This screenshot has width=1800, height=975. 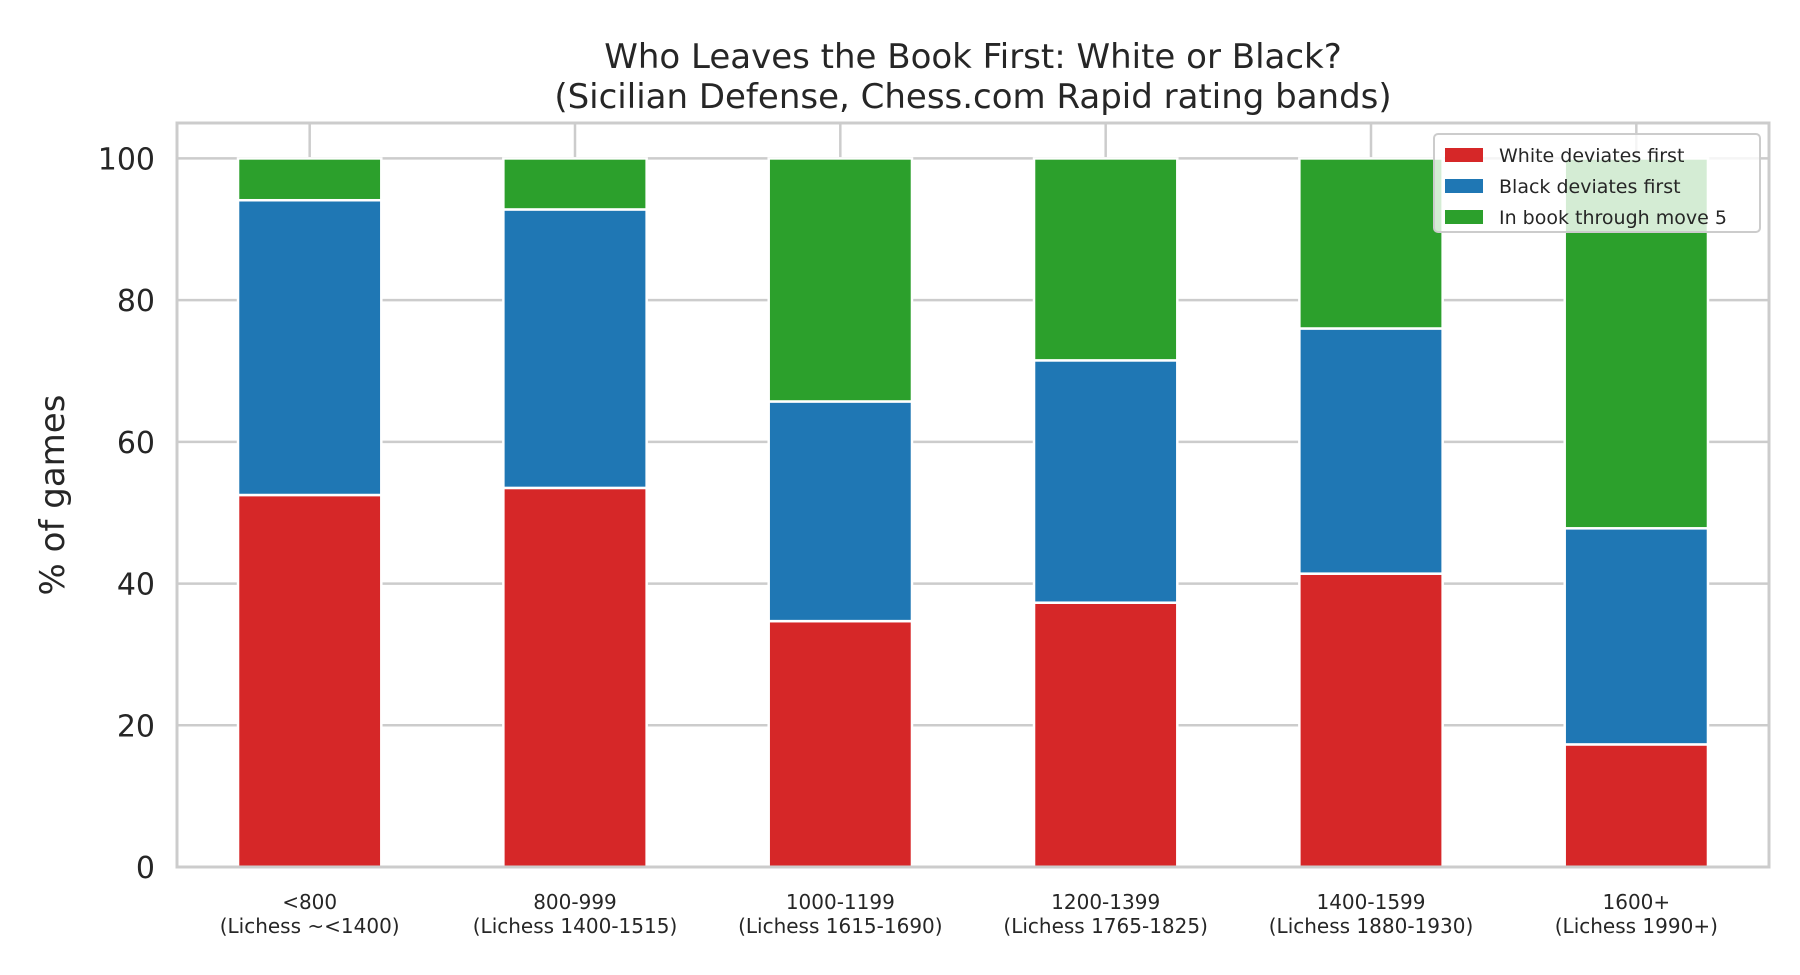 What do you see at coordinates (1105, 902) in the screenshot?
I see `x-tick-label: 1200-1399` at bounding box center [1105, 902].